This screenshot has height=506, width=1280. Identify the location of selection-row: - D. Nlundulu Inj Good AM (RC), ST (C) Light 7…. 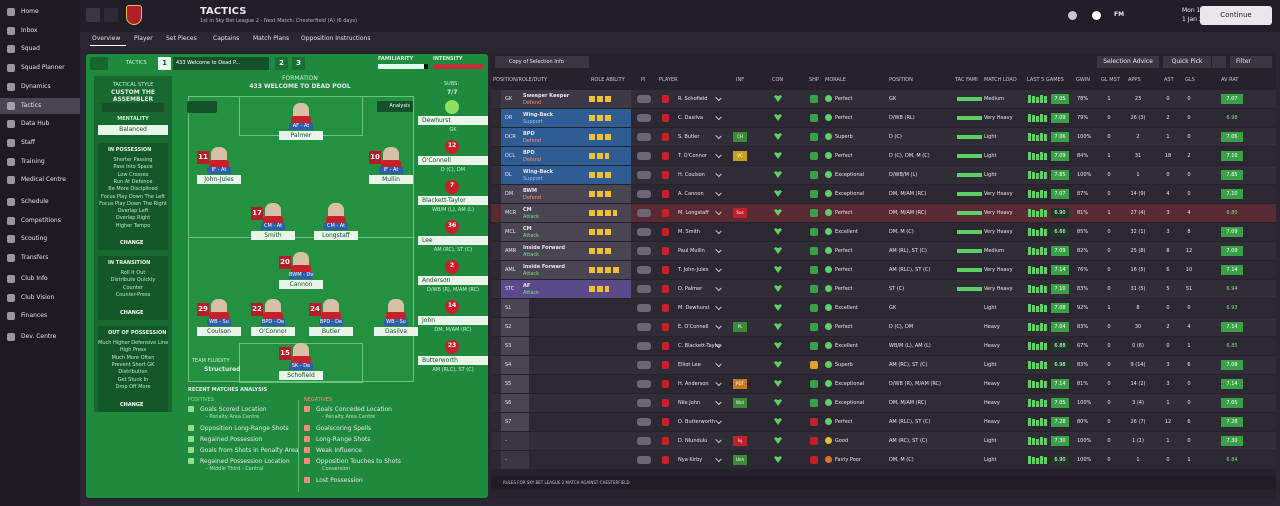
(883, 441).